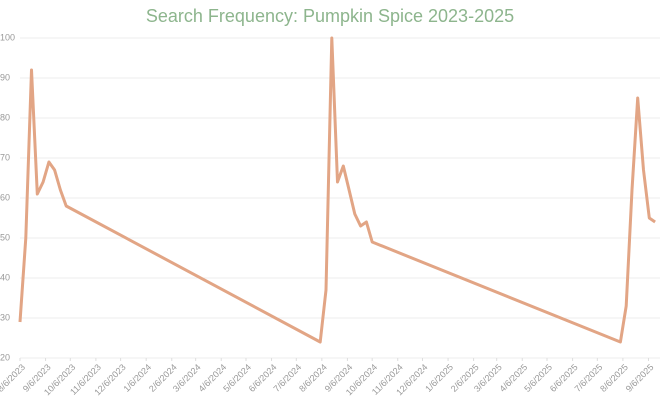 Image resolution: width=660 pixels, height=400 pixels. What do you see at coordinates (640, 378) in the screenshot?
I see `x-tick-label: 9/6/2025` at bounding box center [640, 378].